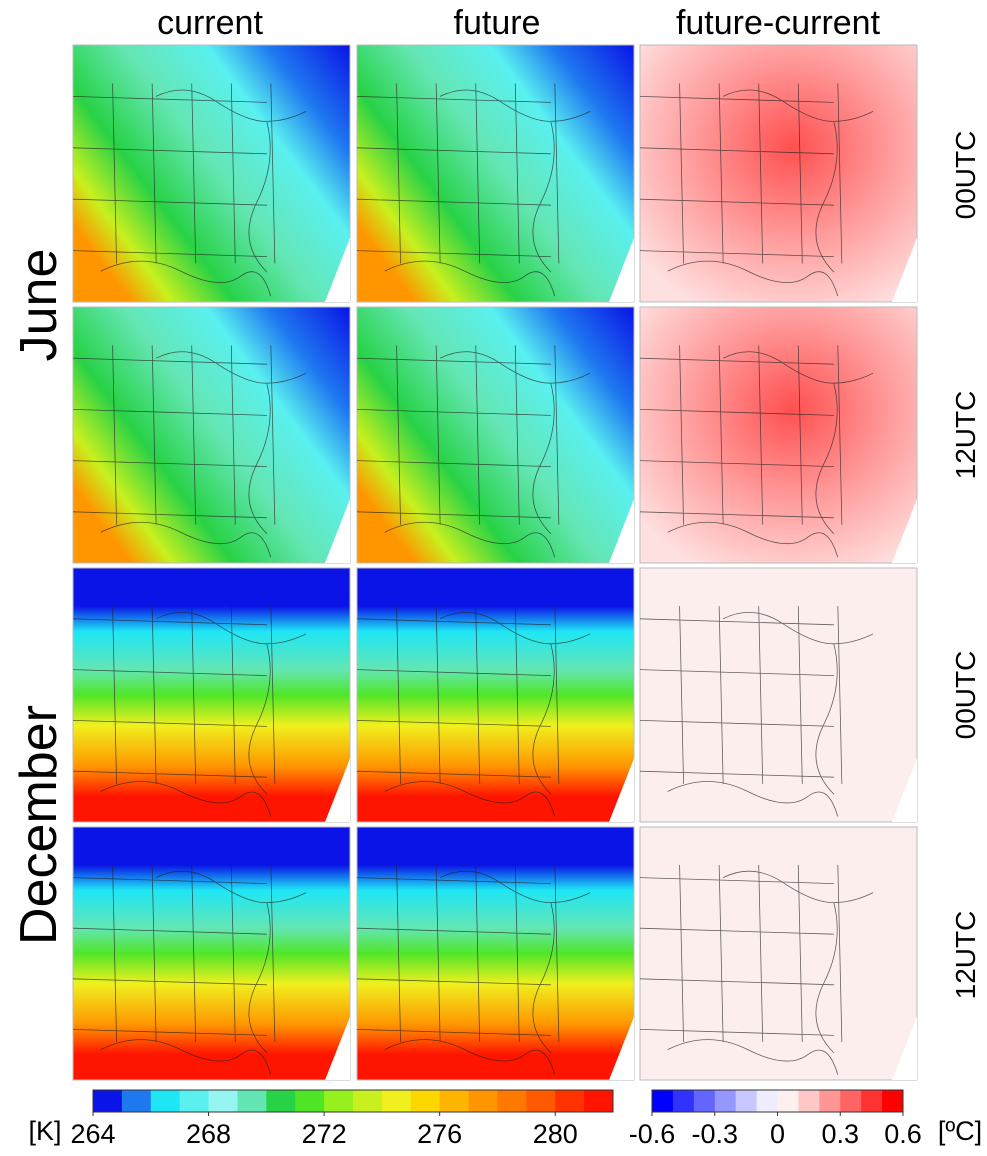 The image size is (987, 1156). Describe the element at coordinates (210, 23) in the screenshot. I see `column-title: current` at that location.